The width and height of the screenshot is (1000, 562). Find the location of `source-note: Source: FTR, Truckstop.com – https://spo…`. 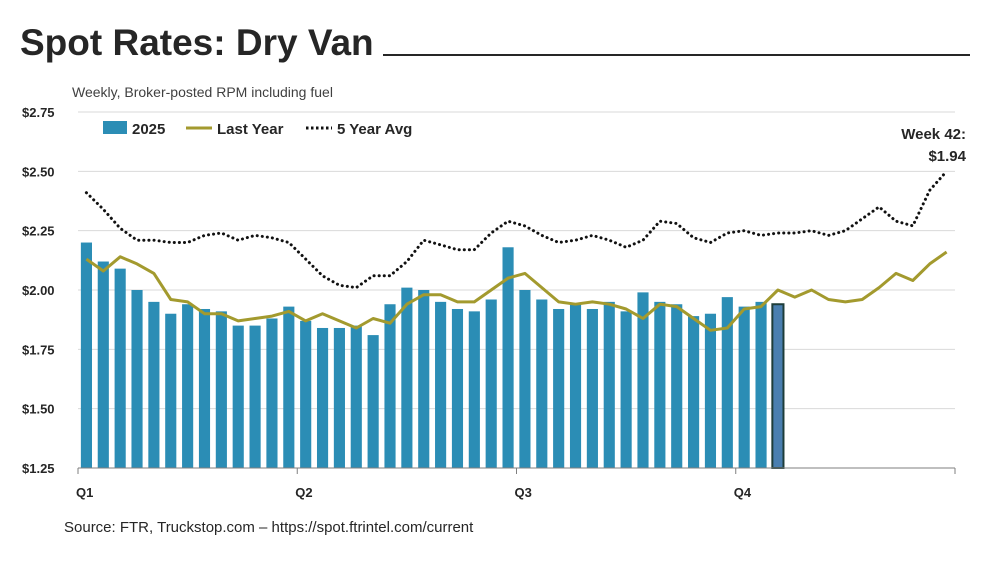

source-note: Source: FTR, Truckstop.com – https://spo… is located at coordinates (269, 527).